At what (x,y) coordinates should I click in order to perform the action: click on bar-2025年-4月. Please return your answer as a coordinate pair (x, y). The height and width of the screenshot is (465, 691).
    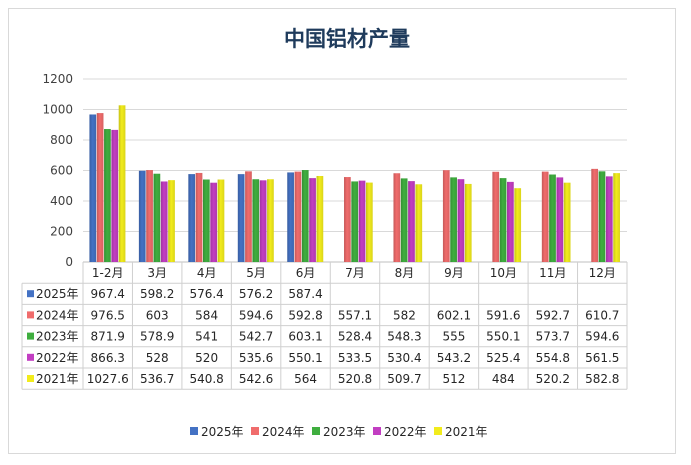
    Looking at the image, I should click on (192, 218).